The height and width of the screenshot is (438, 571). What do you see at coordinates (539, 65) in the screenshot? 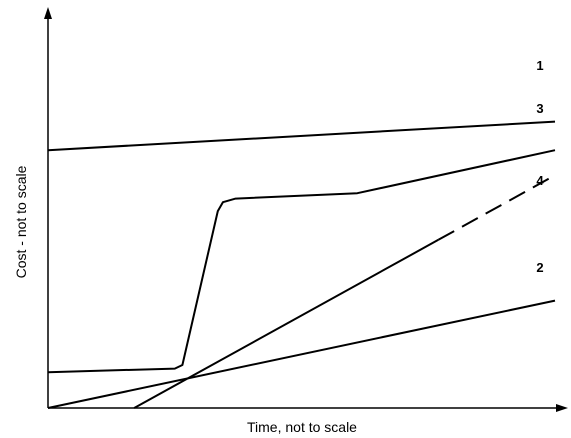
I see `series-1-label: 1` at bounding box center [539, 65].